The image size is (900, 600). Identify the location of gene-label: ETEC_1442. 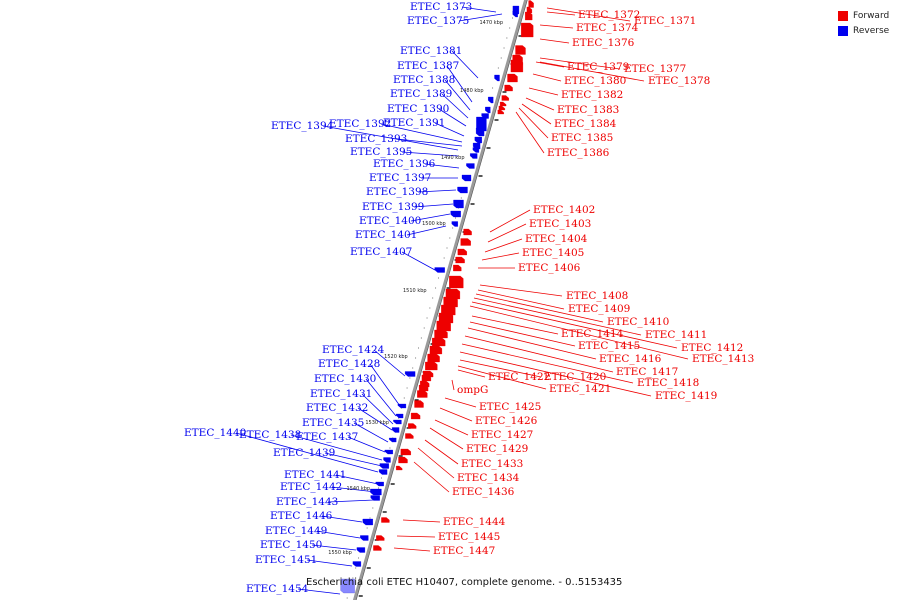
(311, 487).